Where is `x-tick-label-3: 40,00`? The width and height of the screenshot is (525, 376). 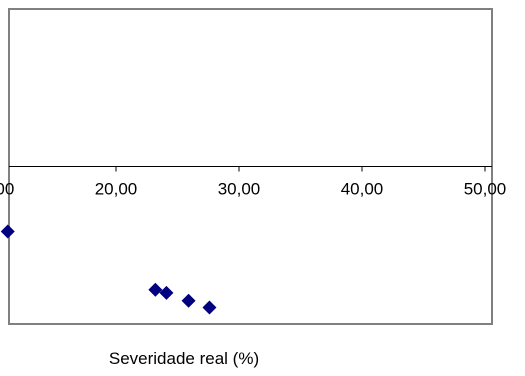 x-tick-label-3: 40,00 is located at coordinates (362, 189).